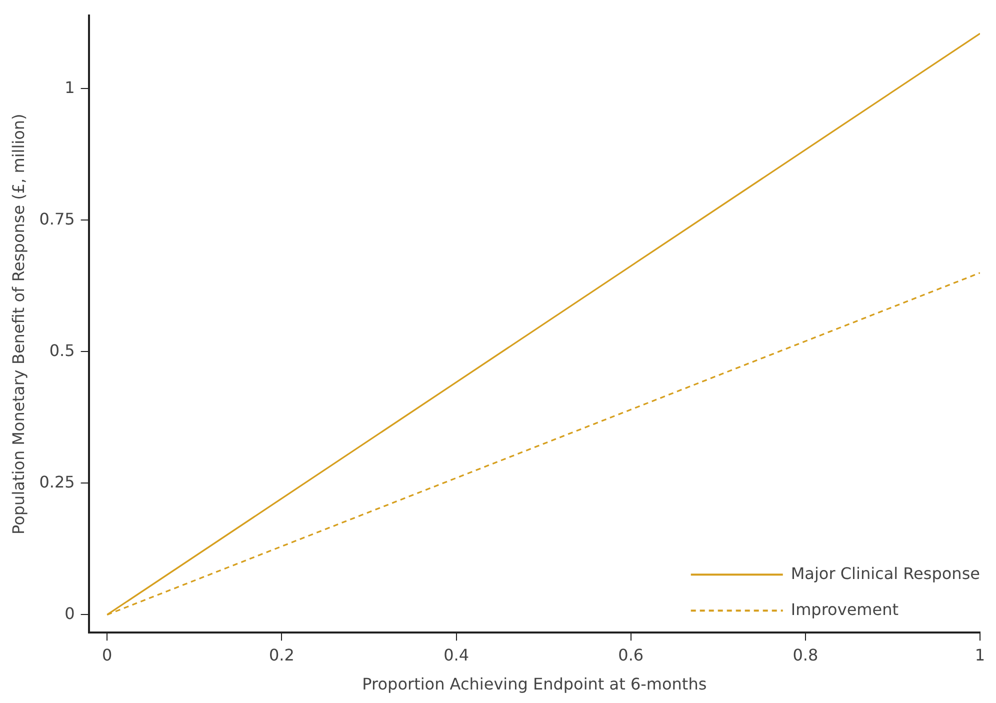  What do you see at coordinates (631, 654) in the screenshot?
I see `x-tick-label: 0.6` at bounding box center [631, 654].